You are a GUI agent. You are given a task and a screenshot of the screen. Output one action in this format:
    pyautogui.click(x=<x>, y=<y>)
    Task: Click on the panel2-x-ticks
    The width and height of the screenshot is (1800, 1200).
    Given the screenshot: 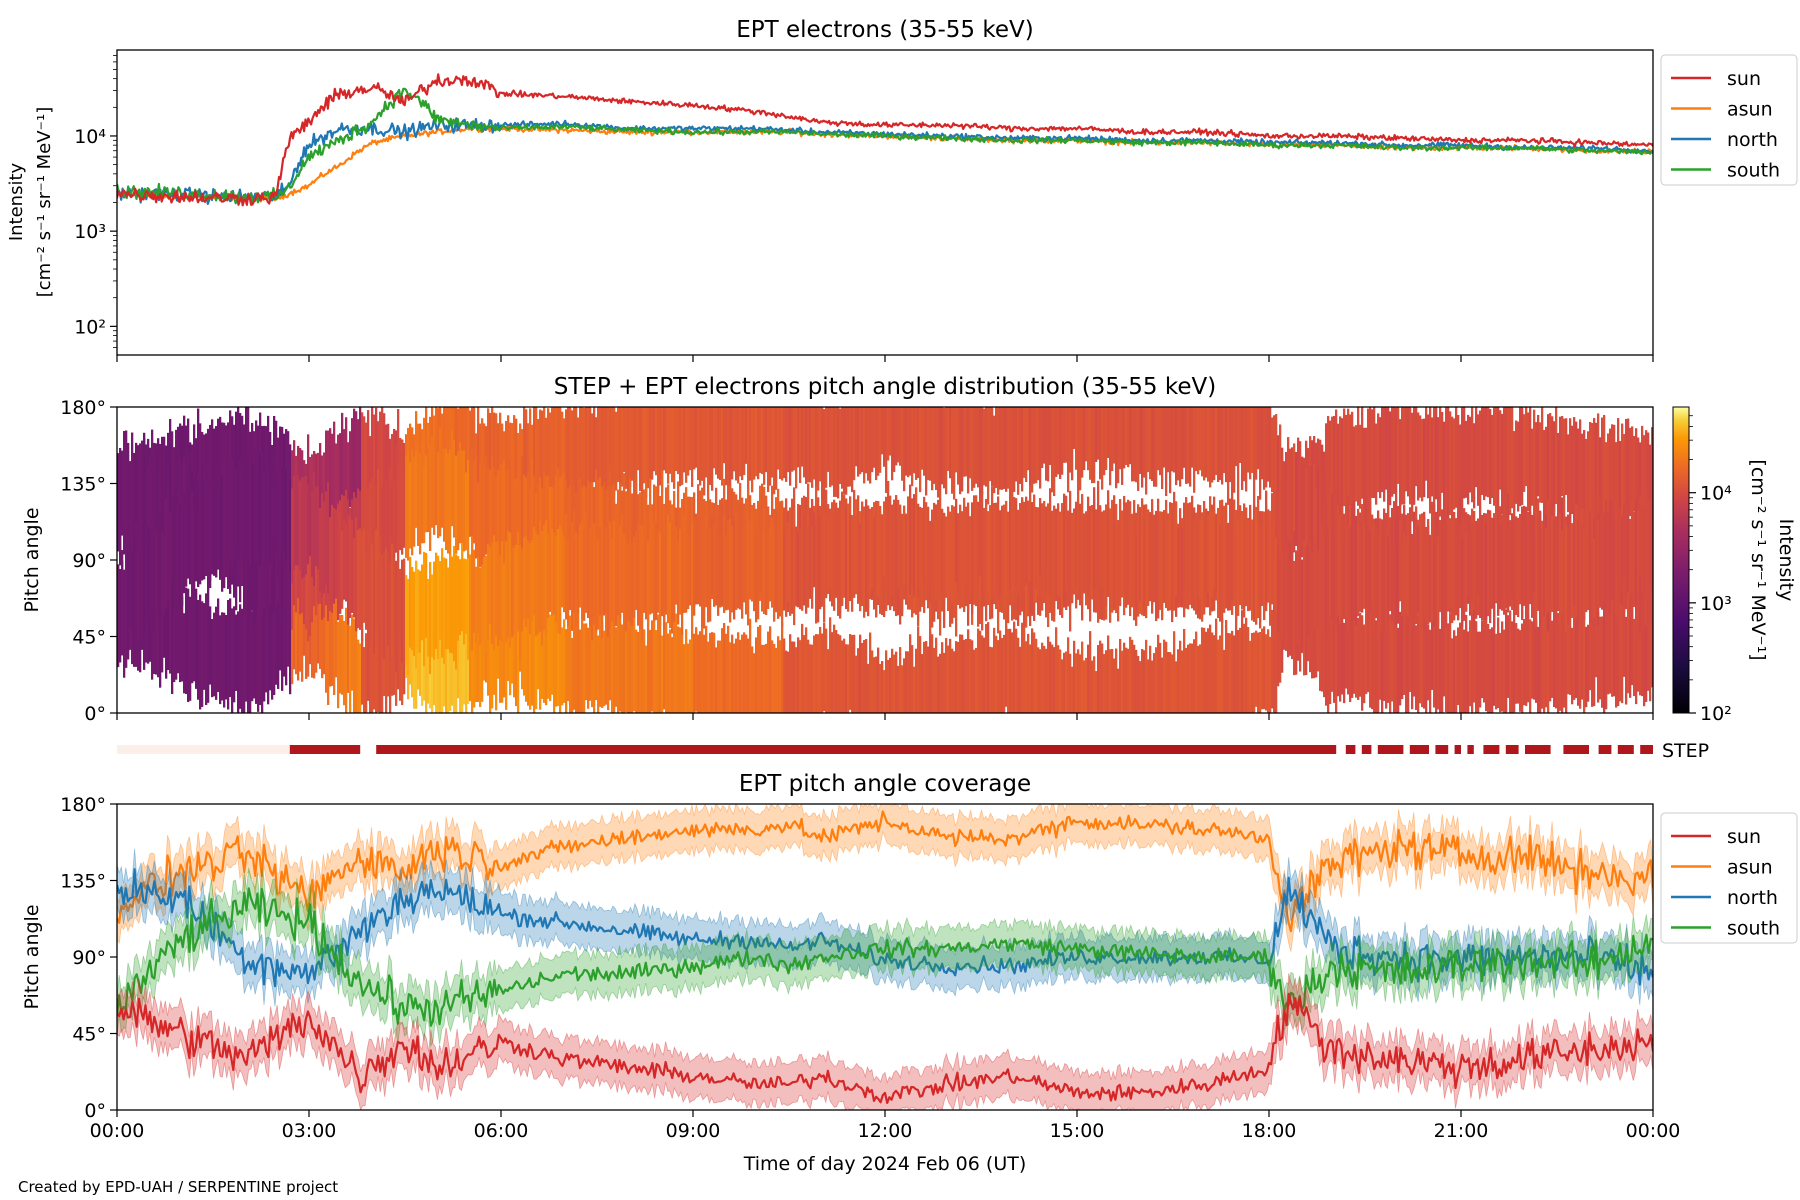 What is the action you would take?
    pyautogui.click(x=885, y=716)
    